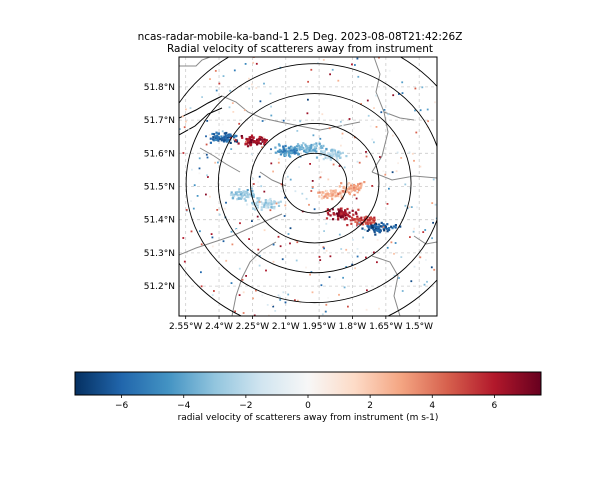  I want to click on lat-tick-label: 51.5°N, so click(159, 188).